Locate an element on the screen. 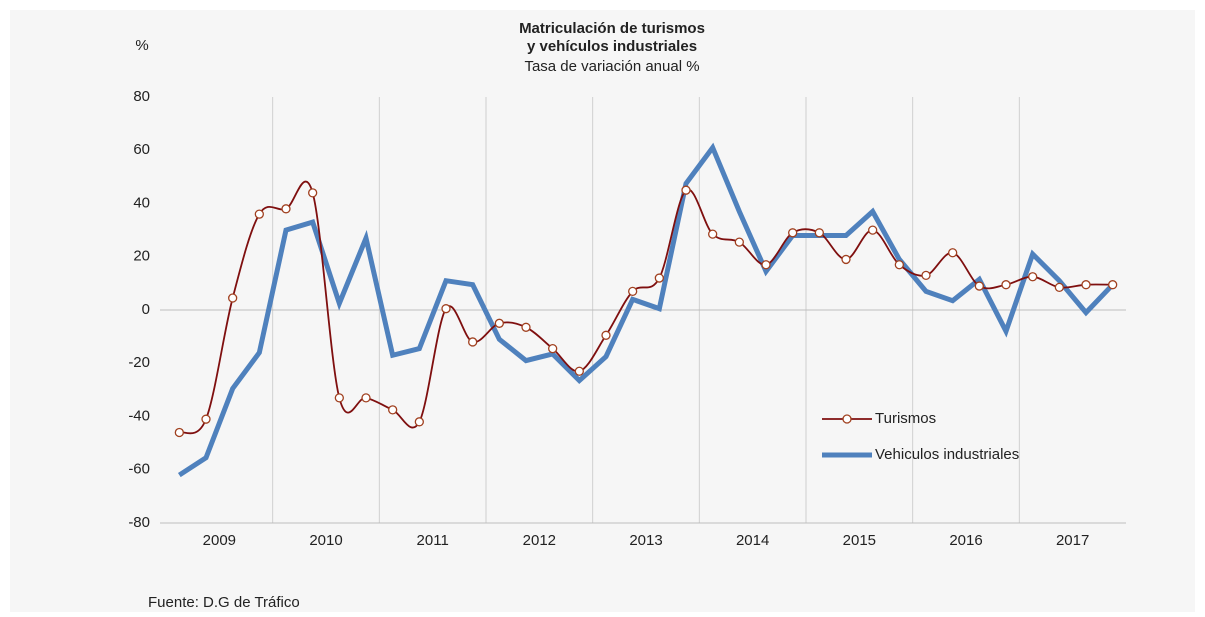 This screenshot has height=617, width=1205. y-tick-label: -40 is located at coordinates (139, 415).